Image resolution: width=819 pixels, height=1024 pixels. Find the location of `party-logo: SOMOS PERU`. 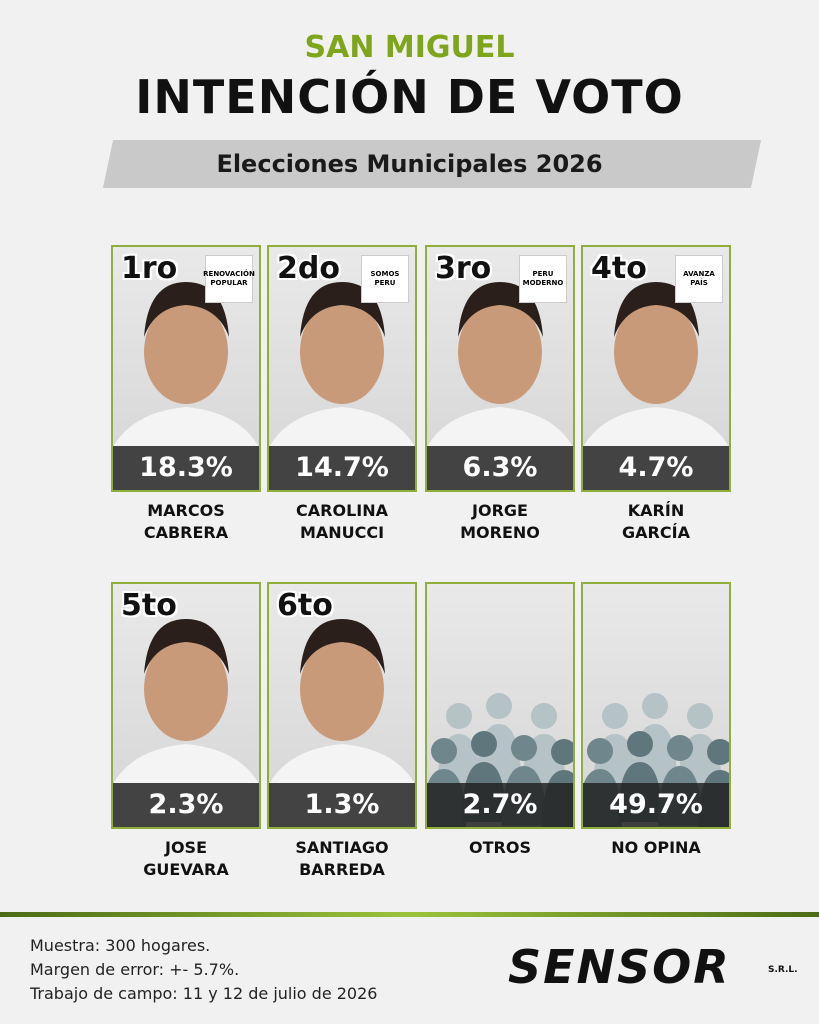

party-logo: SOMOS PERU is located at coordinates (385, 279).